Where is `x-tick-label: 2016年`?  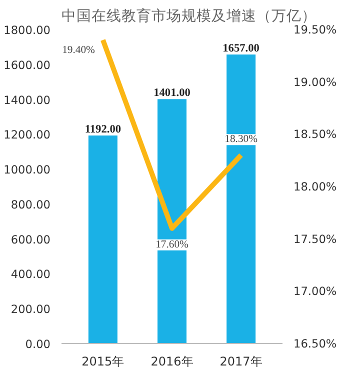 x-tick-label: 2016年 is located at coordinates (172, 361).